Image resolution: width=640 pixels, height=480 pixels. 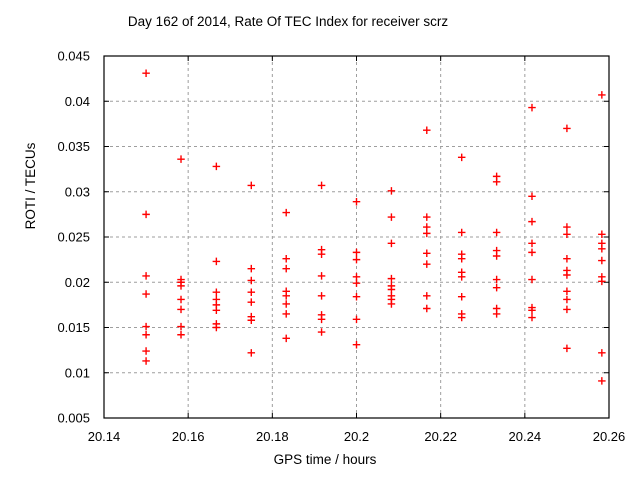 What do you see at coordinates (73, 146) in the screenshot?
I see `y-tick-label: 0.035` at bounding box center [73, 146].